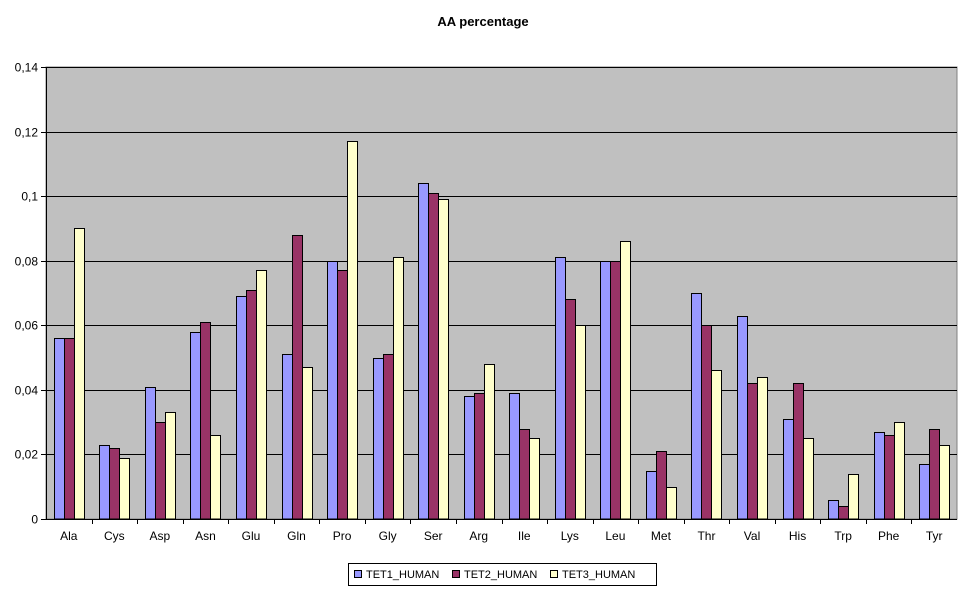 The height and width of the screenshot is (589, 966). Describe the element at coordinates (79, 374) in the screenshot. I see `bar-tet3_human-ala` at that location.